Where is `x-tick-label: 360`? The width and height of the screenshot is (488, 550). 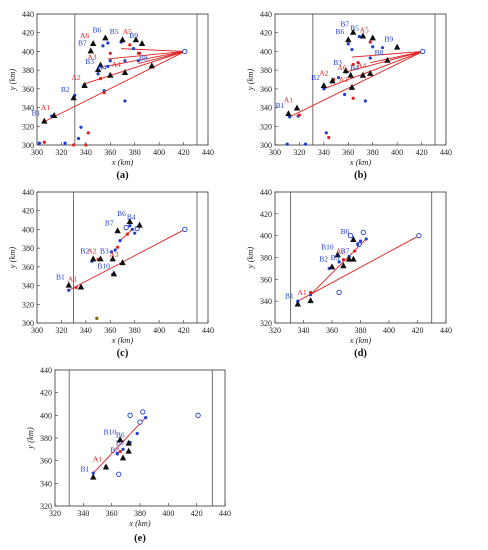
x-tick-label: 360 is located at coordinates (348, 152).